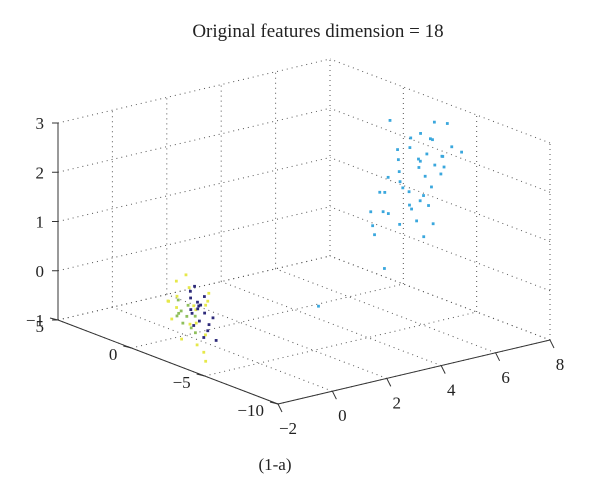  What do you see at coordinates (40, 326) in the screenshot?
I see `y-tick-label: 5` at bounding box center [40, 326].